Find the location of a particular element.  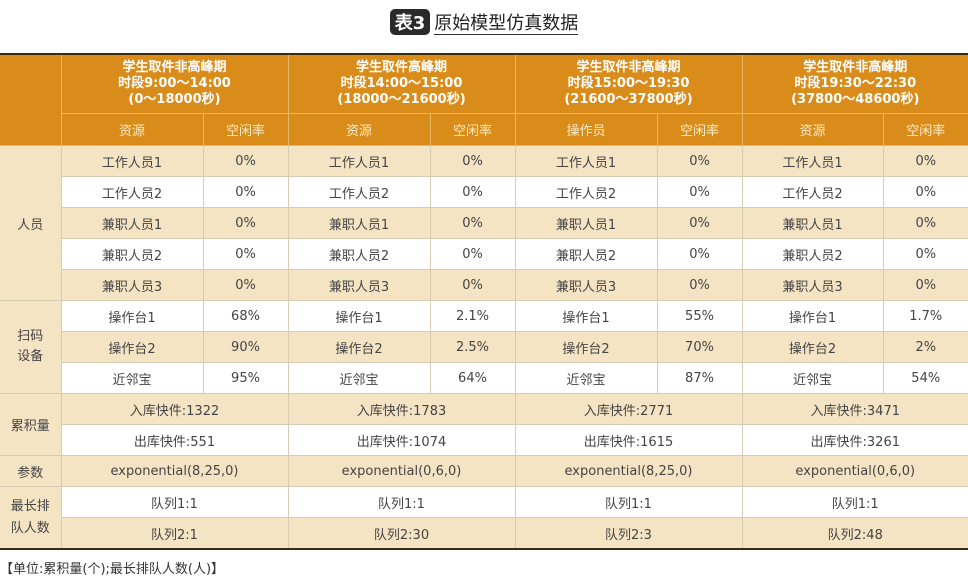

unit-note: 【单位:累积量(个);最长排队人数(人)】 is located at coordinates (112, 569).